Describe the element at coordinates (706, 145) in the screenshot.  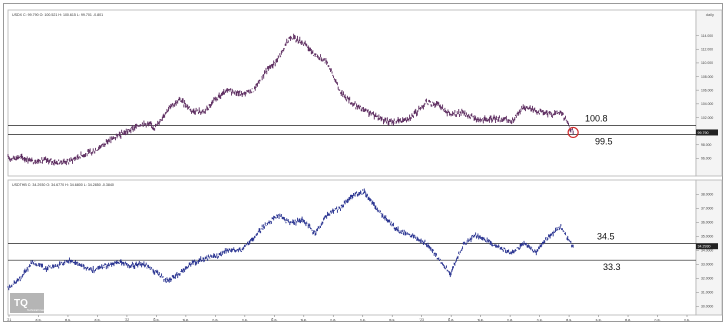
I see `y-tick-label: 98.000` at that location.